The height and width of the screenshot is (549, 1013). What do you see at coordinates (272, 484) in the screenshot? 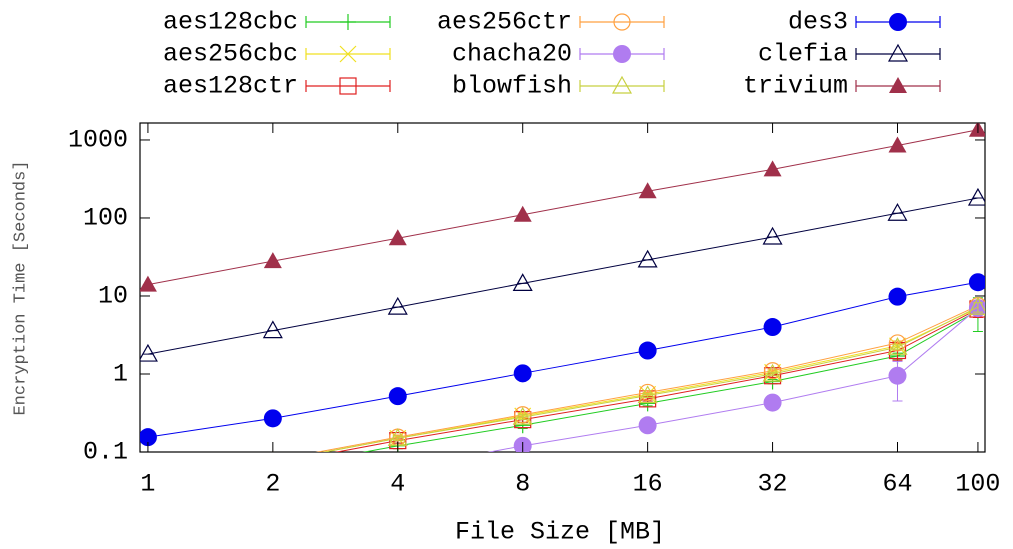
I see `x-tick-label: 2` at bounding box center [272, 484].